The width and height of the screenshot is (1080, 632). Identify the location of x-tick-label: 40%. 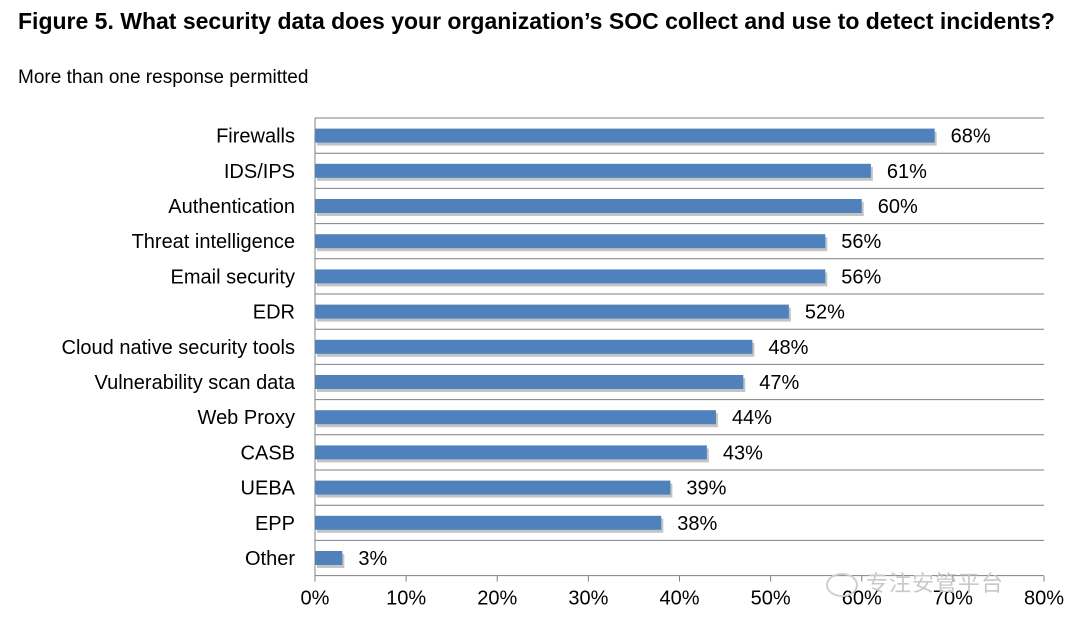
(679, 599).